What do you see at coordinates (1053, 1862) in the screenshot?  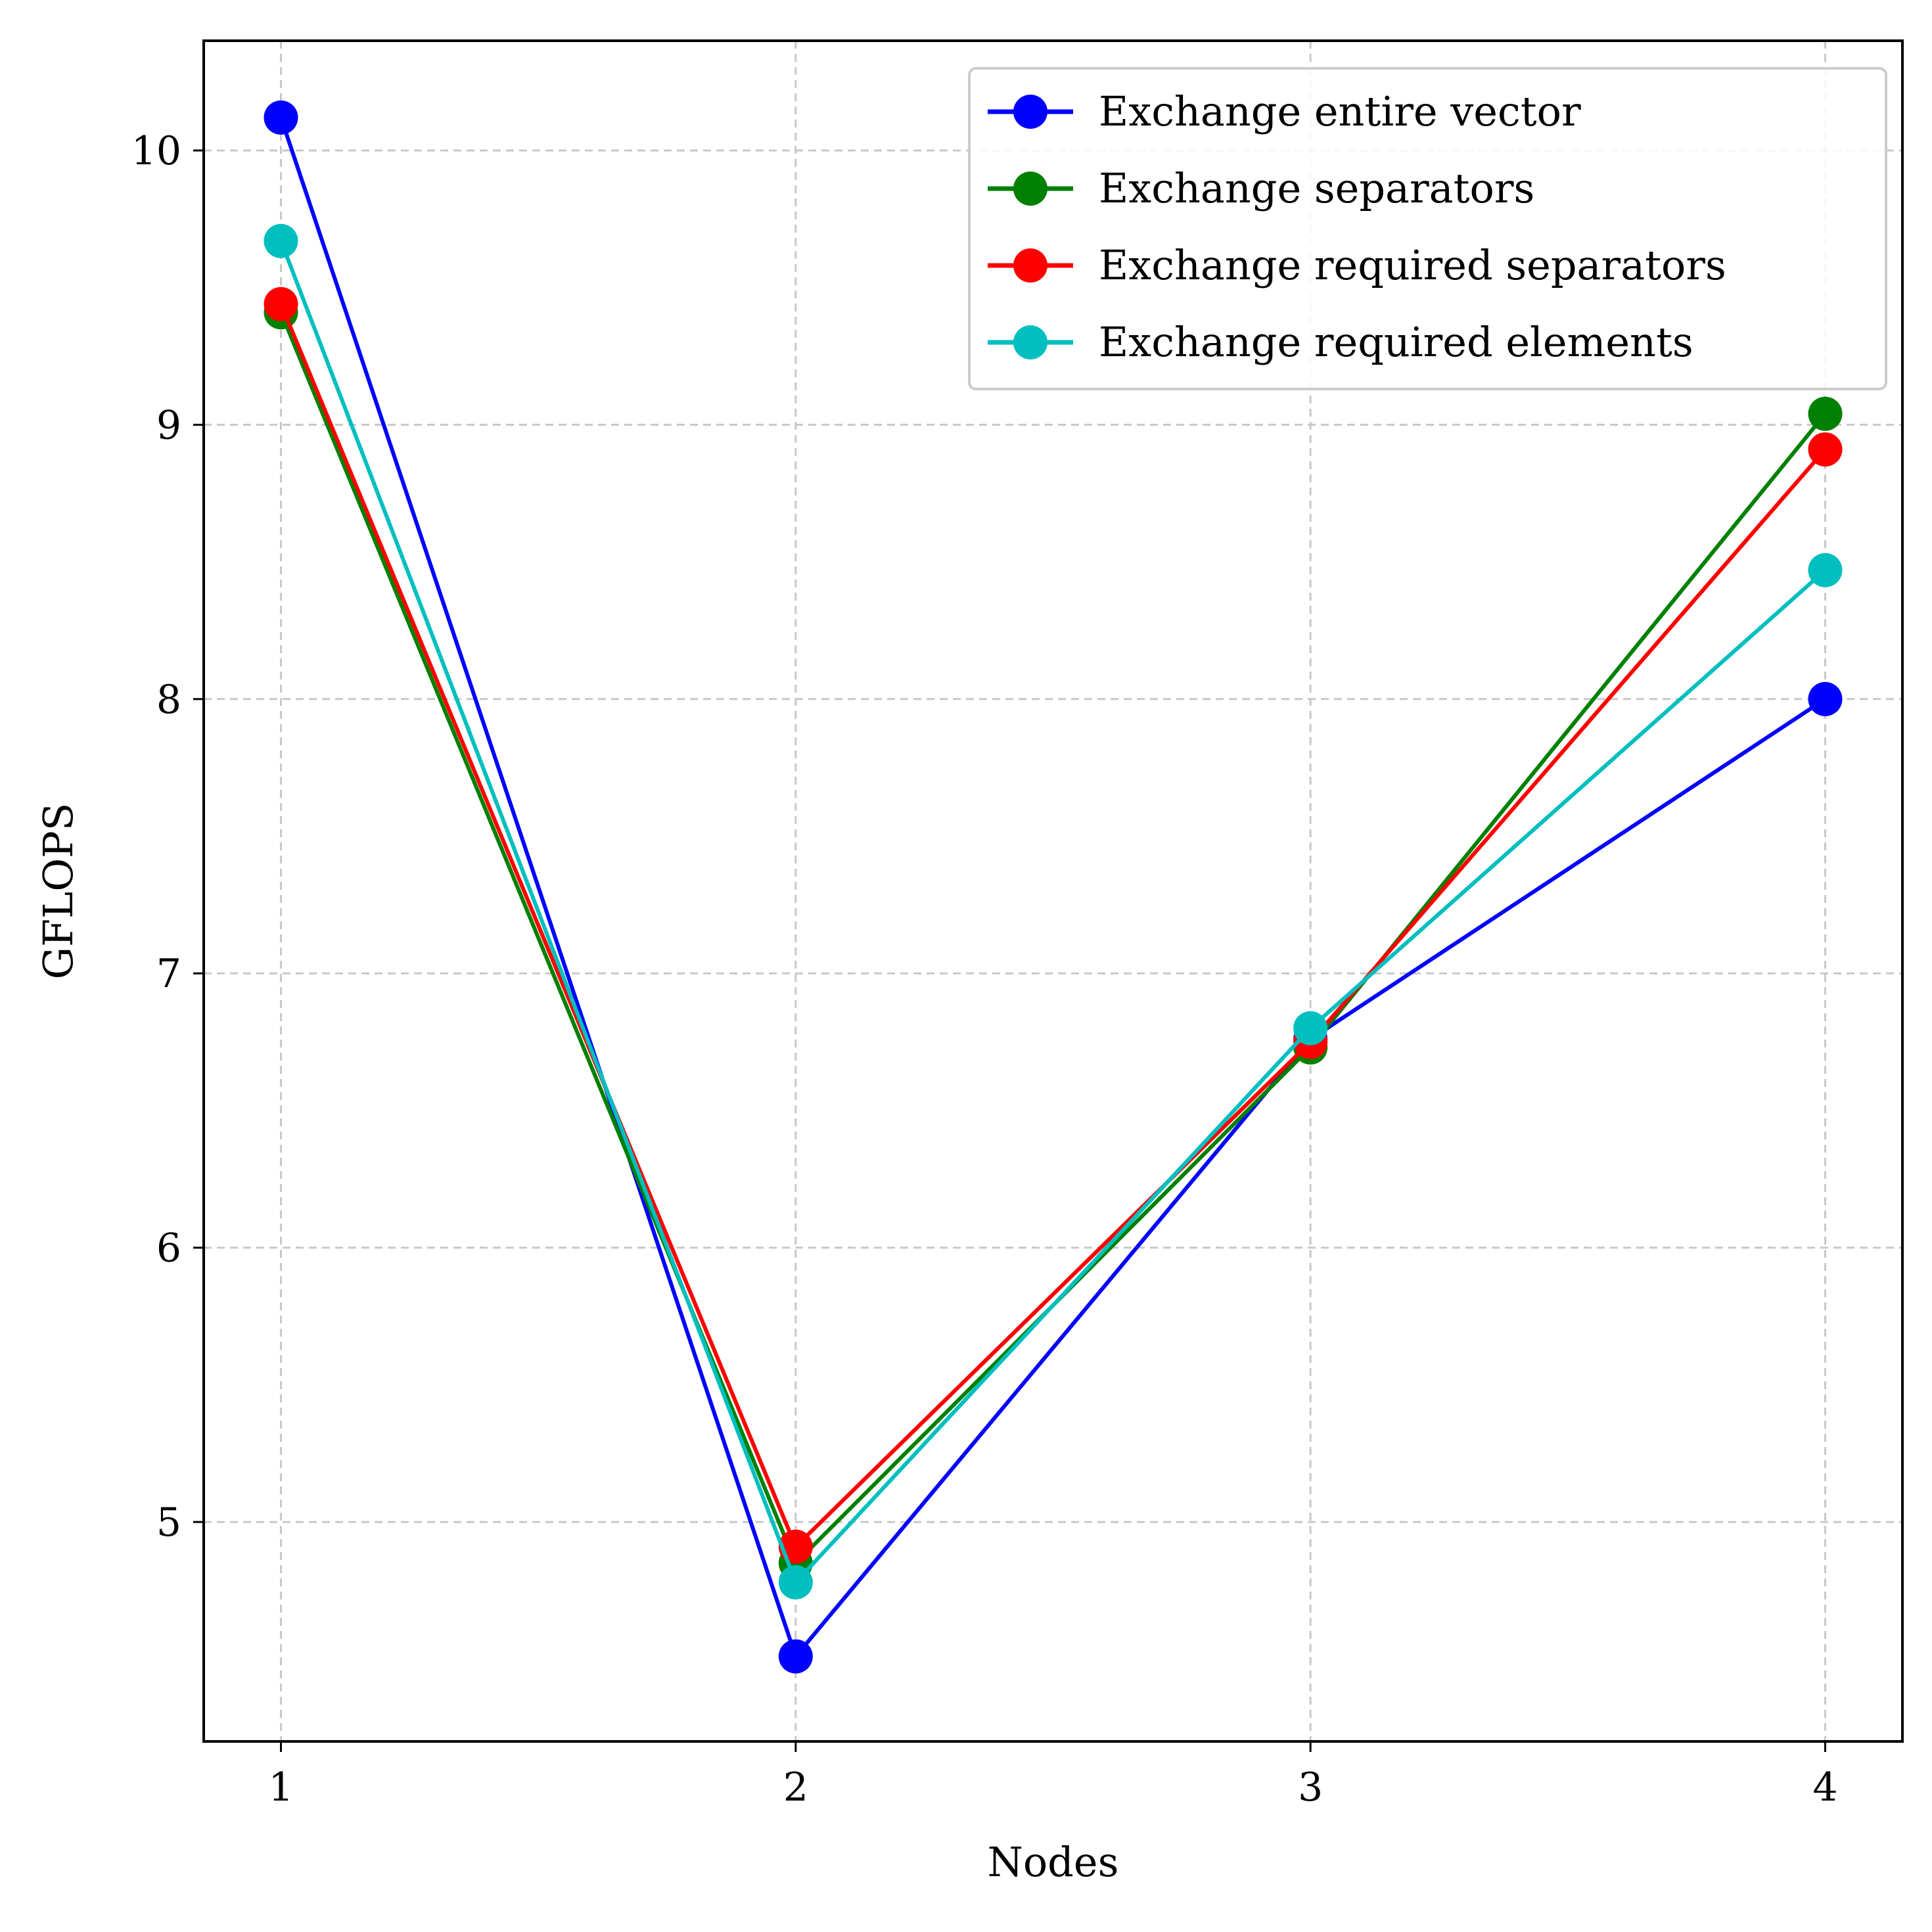 I see `x-axis-label: Nodes` at bounding box center [1053, 1862].